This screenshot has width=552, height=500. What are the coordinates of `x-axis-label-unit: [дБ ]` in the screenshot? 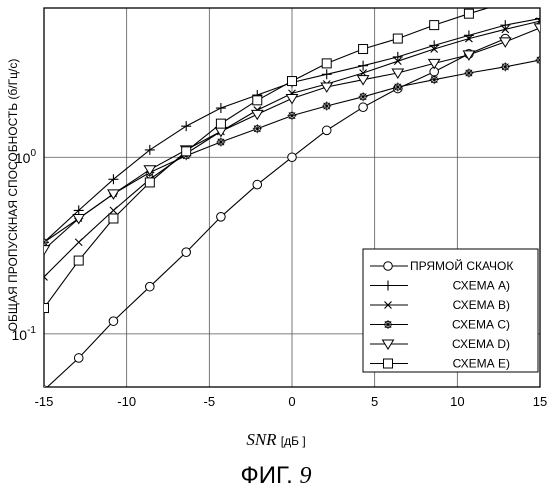 It's located at (293, 441).